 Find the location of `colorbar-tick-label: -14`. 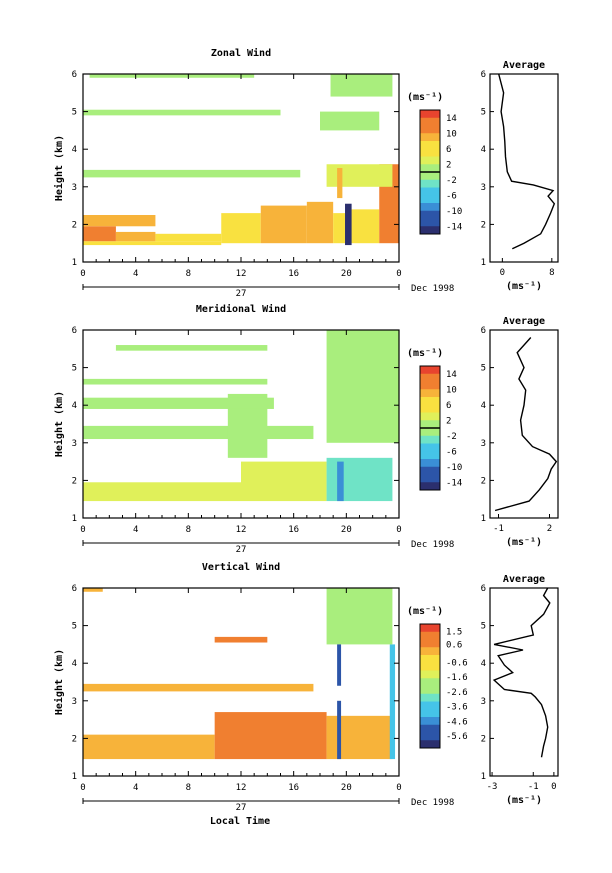

colorbar-tick-label: -14 is located at coordinates (454, 227).